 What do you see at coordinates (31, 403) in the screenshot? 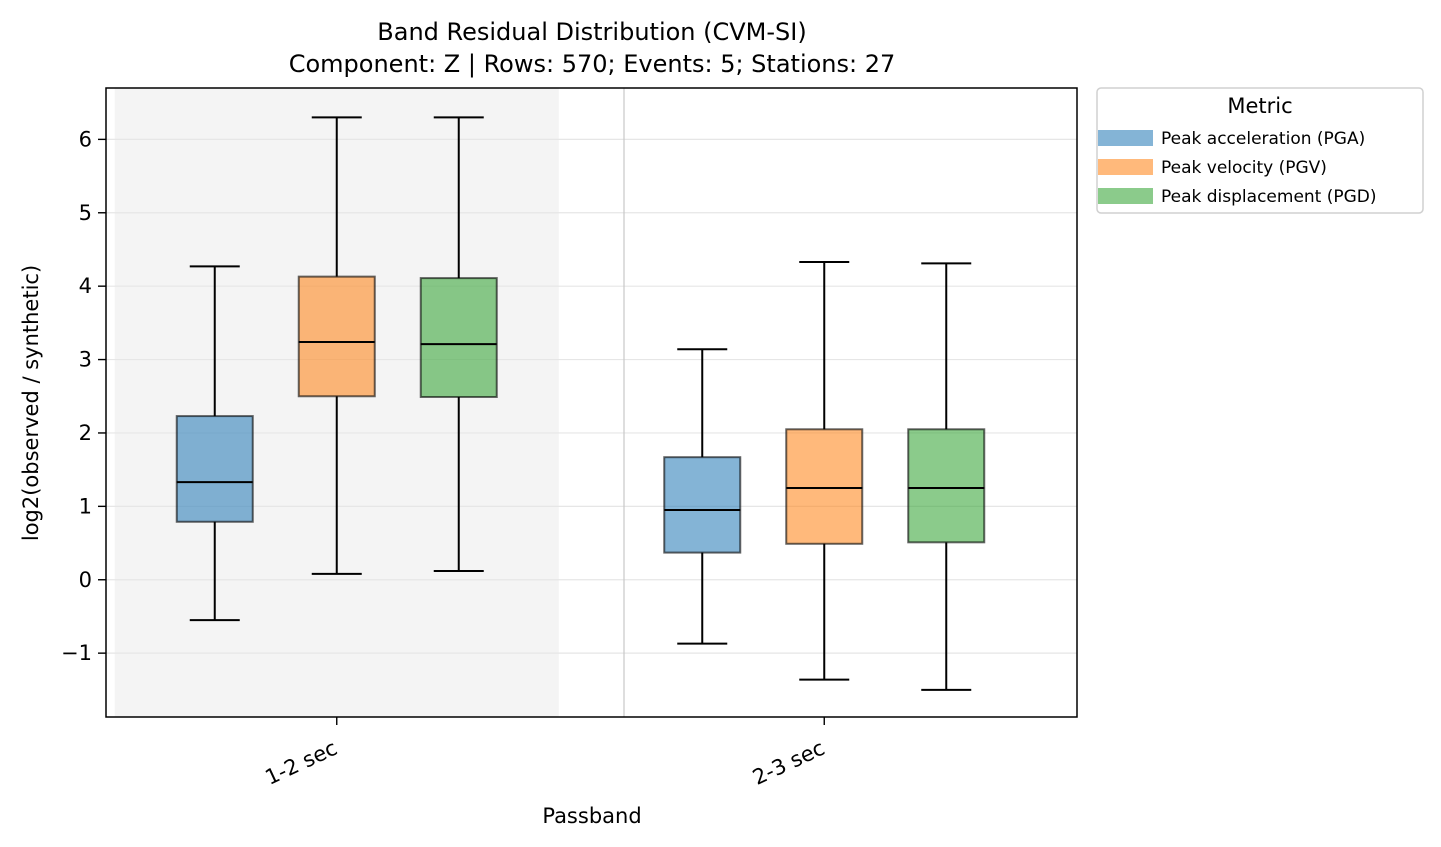
I see `y-axis-label: log2(observed / synthetic)` at bounding box center [31, 403].